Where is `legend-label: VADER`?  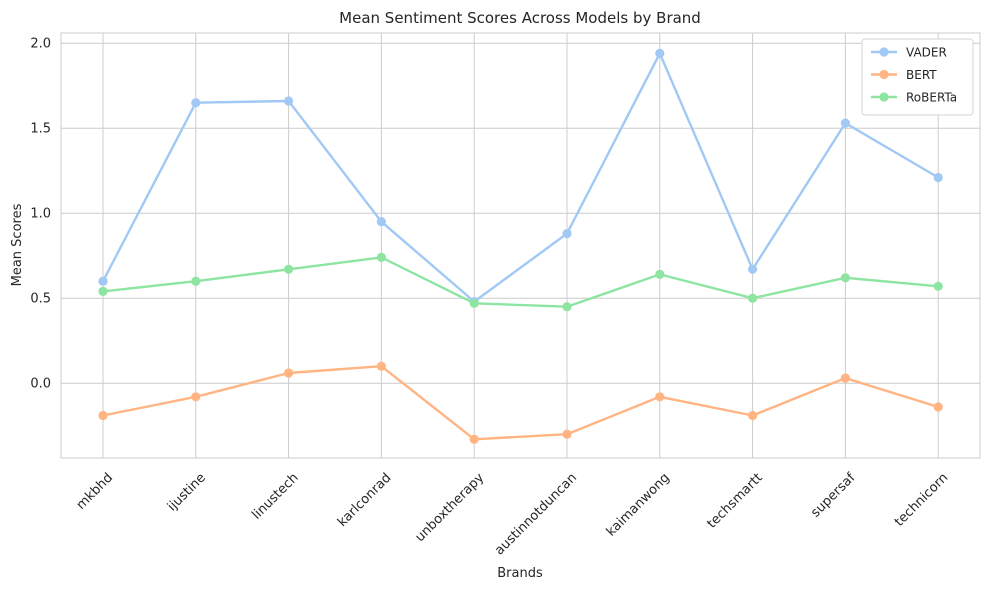
legend-label: VADER is located at coordinates (926, 53).